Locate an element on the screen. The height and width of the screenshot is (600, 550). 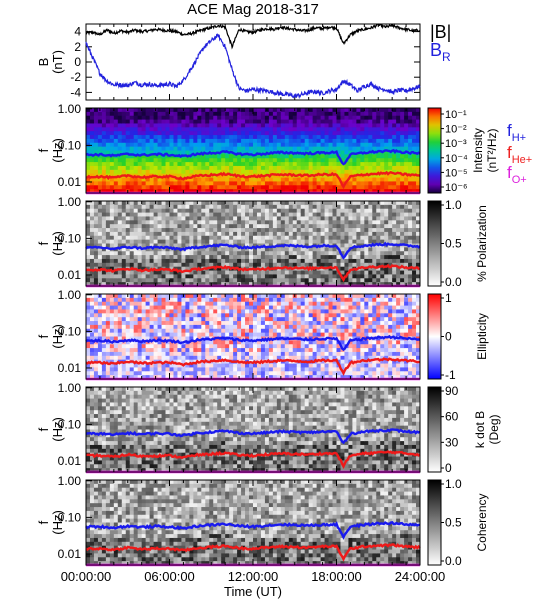
x-tick-label: 24:00:00 is located at coordinates (420, 576).